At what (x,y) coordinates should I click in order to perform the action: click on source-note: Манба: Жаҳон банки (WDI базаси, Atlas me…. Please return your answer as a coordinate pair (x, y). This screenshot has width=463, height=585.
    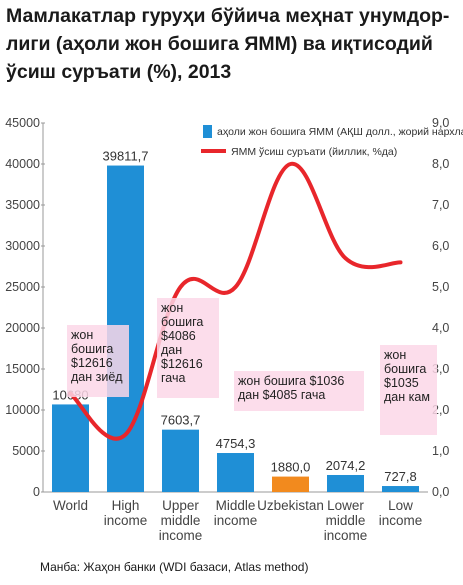
    Looking at the image, I should click on (174, 567).